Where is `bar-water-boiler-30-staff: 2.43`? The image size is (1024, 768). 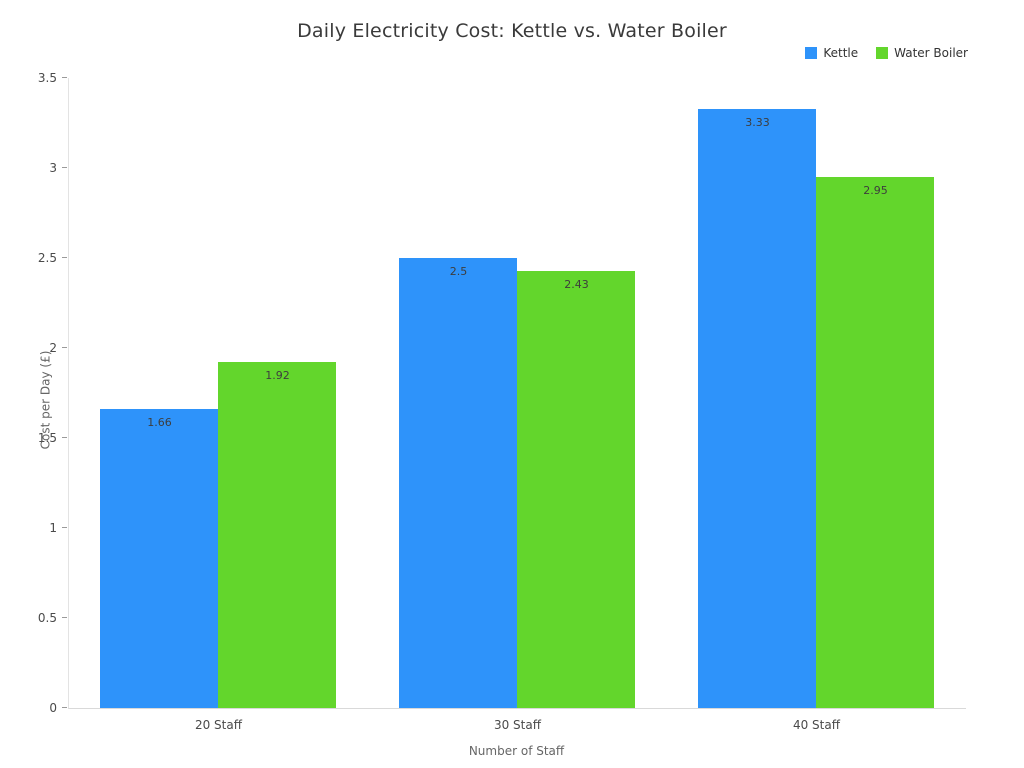 bar-water-boiler-30-staff: 2.43 is located at coordinates (576, 489).